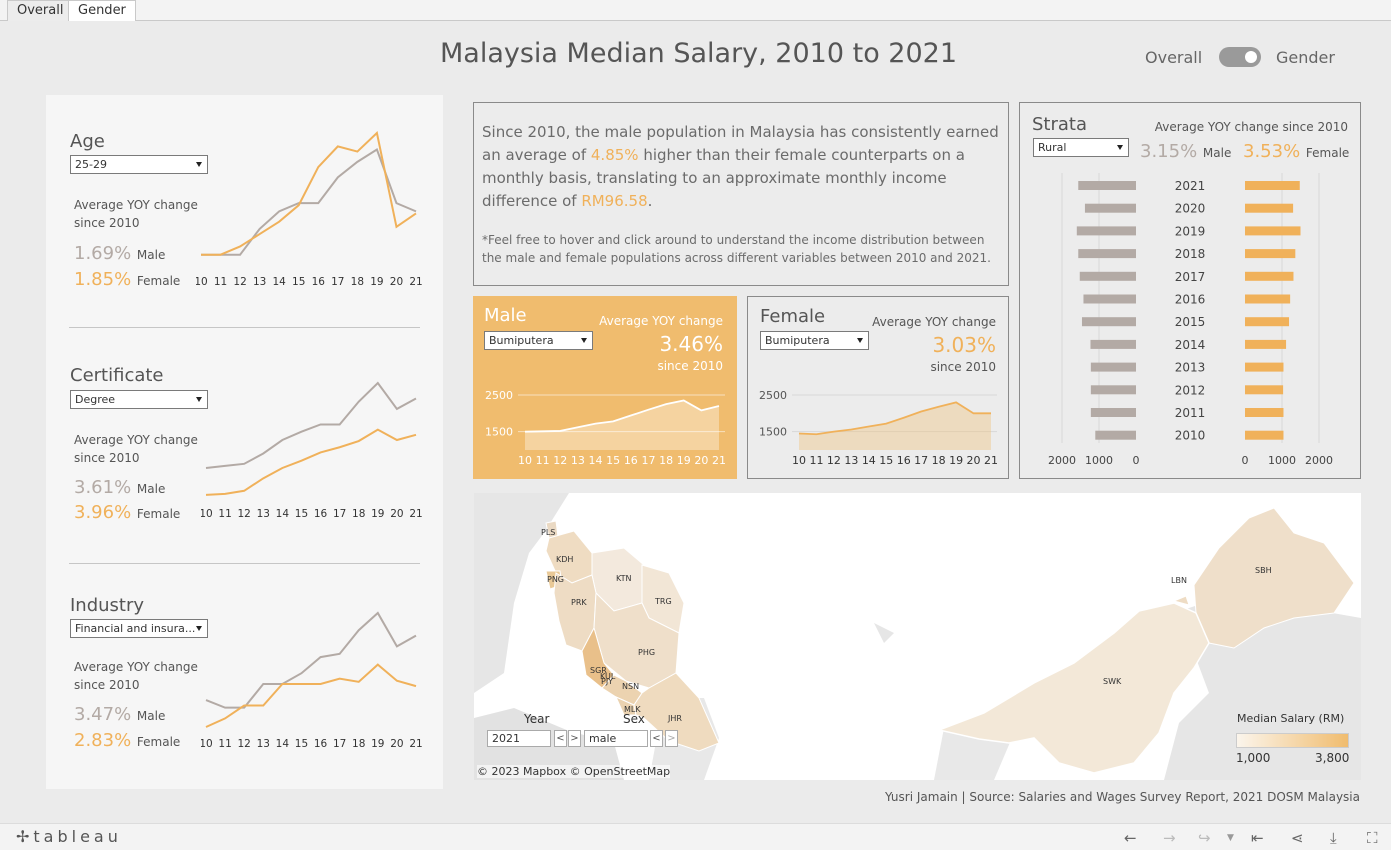  What do you see at coordinates (620, 771) in the screenshot?
I see `osm-link: © OpenStreetMap` at bounding box center [620, 771].